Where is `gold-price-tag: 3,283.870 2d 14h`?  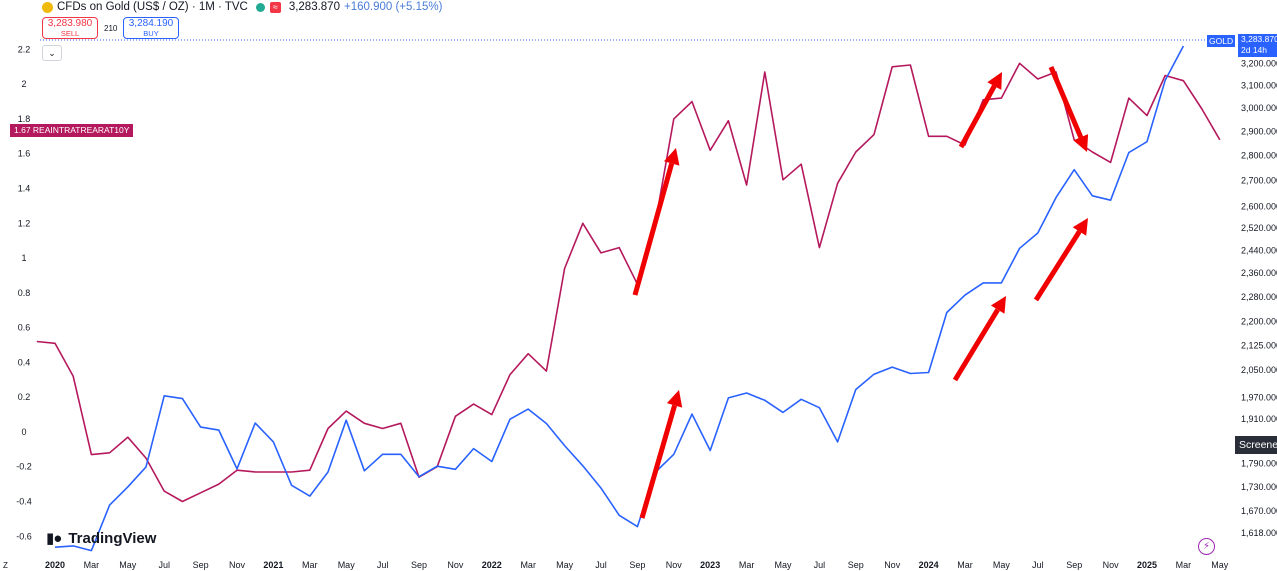
gold-price-tag: 3,283.870 2d 14h is located at coordinates (1257, 45).